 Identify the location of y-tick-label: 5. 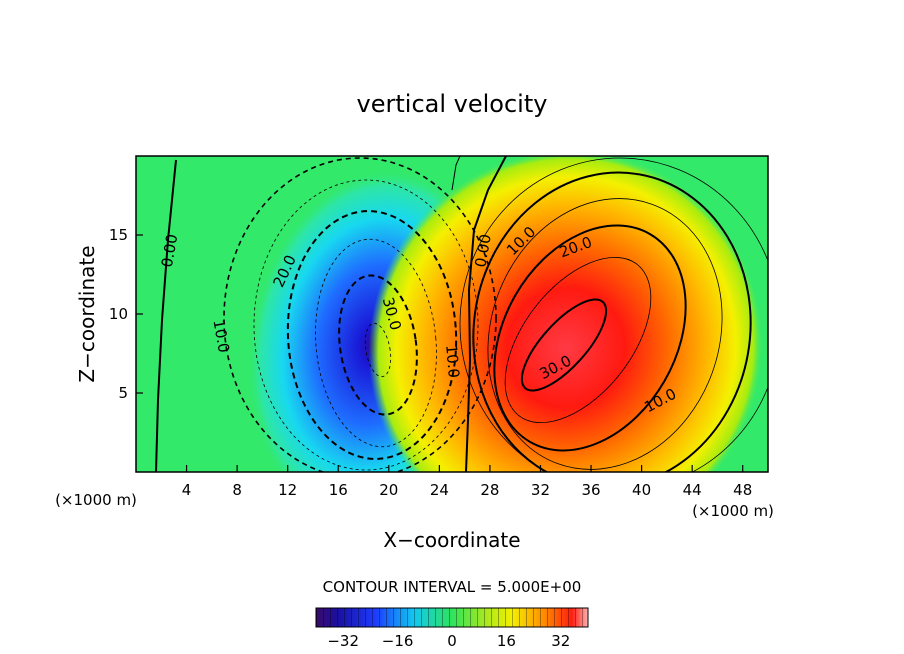
(123, 393).